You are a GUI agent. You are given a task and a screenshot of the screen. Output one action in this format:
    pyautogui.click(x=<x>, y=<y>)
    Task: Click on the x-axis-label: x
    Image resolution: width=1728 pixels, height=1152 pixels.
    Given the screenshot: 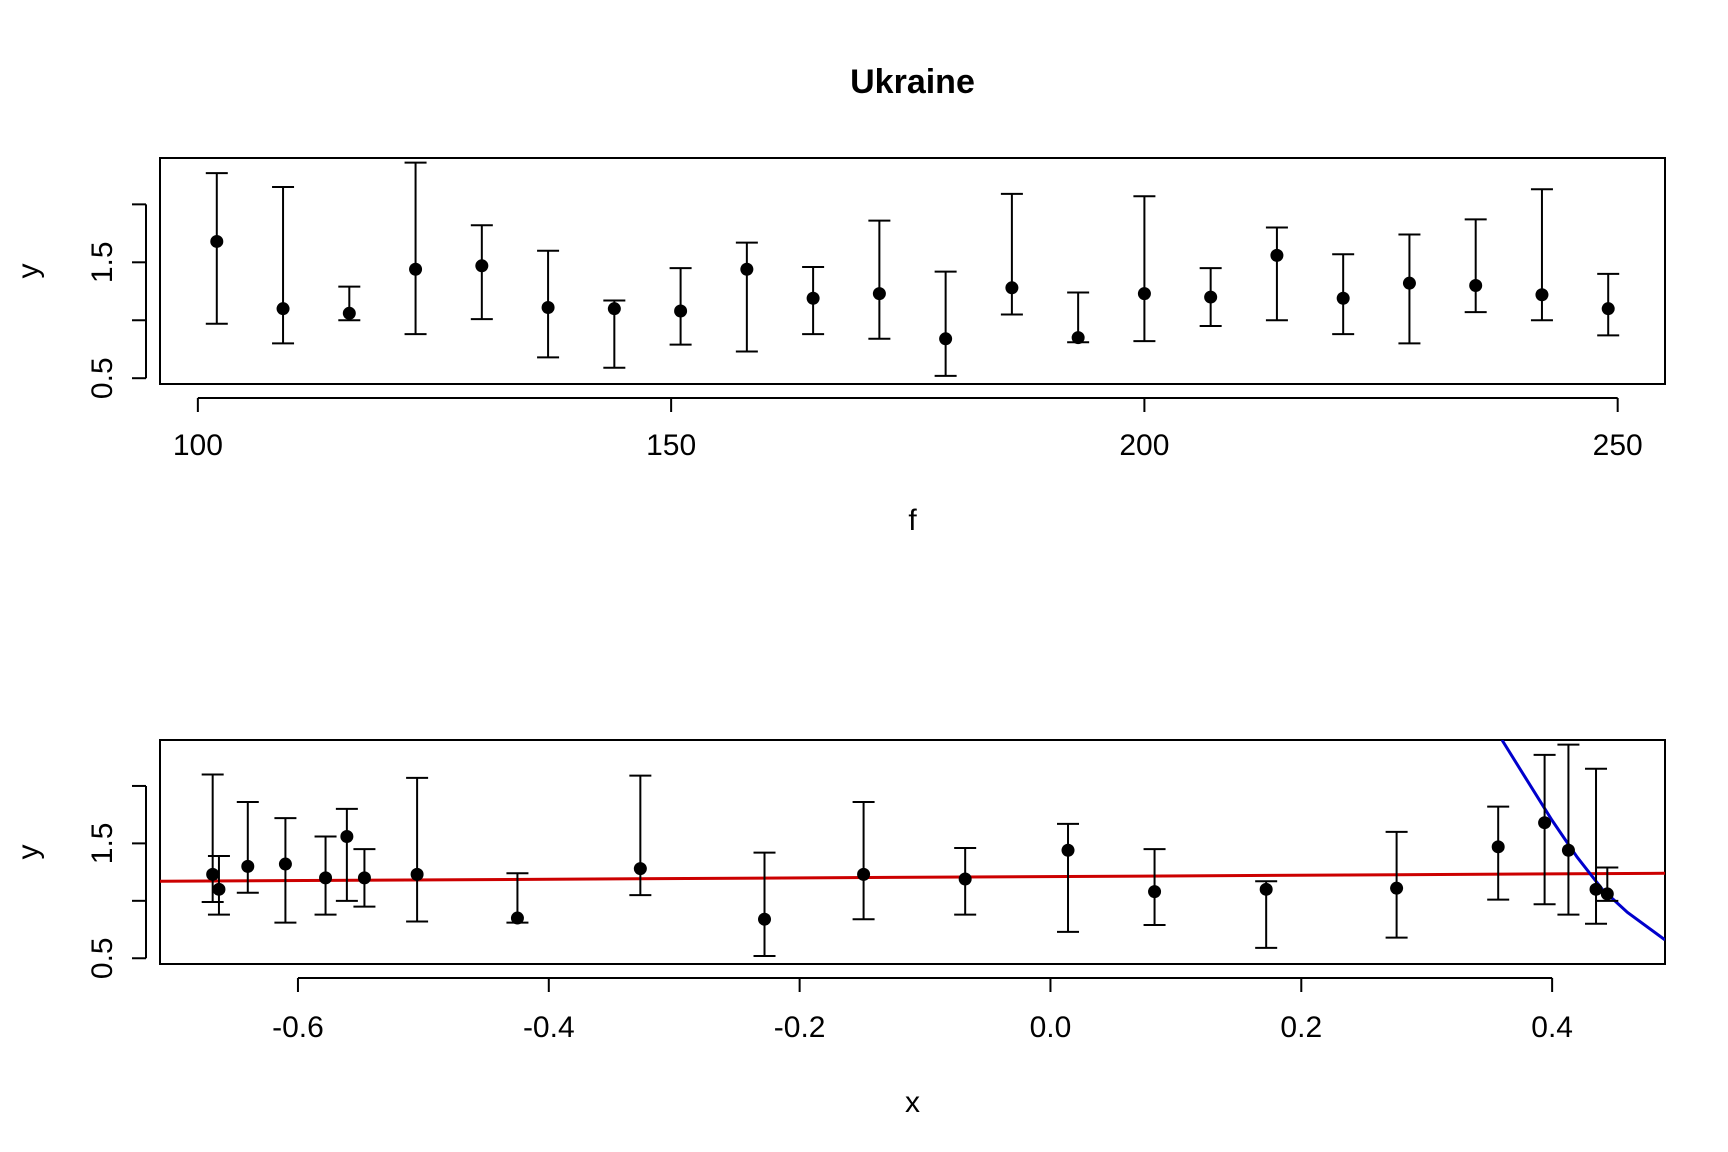 What is the action you would take?
    pyautogui.click(x=912, y=1102)
    